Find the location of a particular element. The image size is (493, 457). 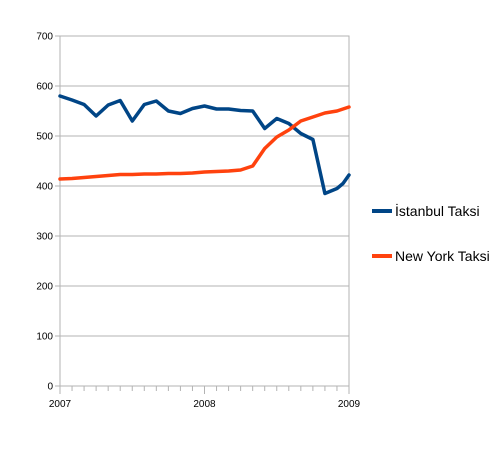

y-tick-label: 500 is located at coordinates (44, 137).